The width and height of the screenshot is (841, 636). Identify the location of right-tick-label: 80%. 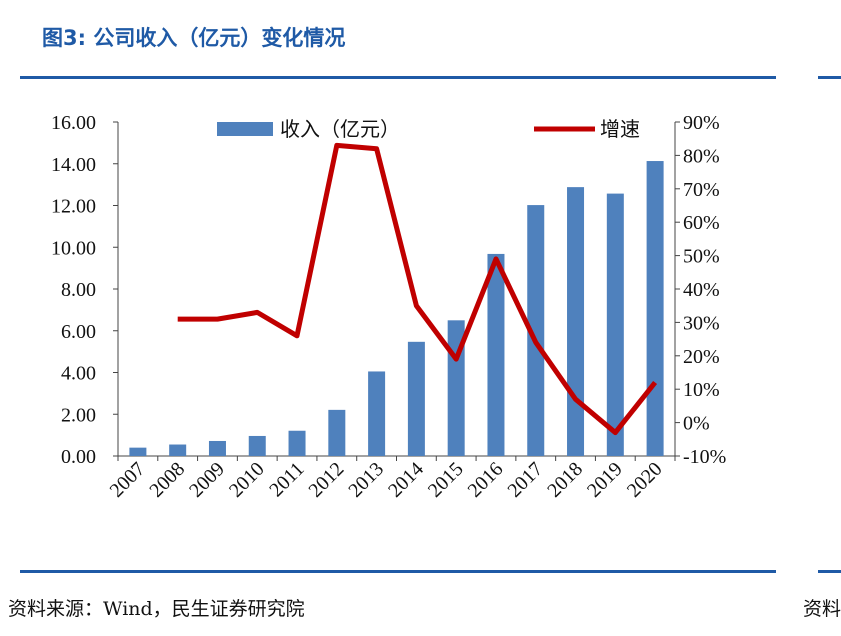
(701, 156).